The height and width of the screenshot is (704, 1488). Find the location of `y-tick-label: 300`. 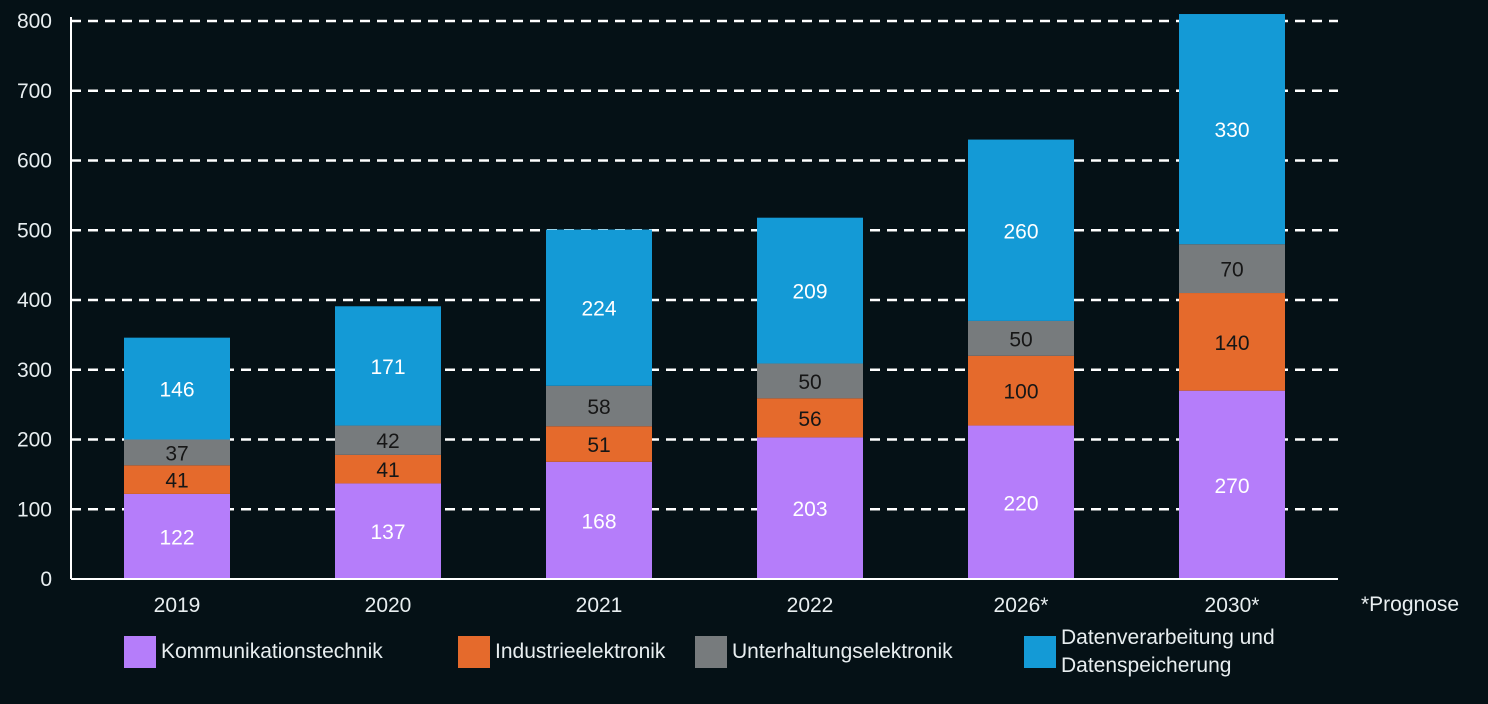

y-tick-label: 300 is located at coordinates (34, 370).